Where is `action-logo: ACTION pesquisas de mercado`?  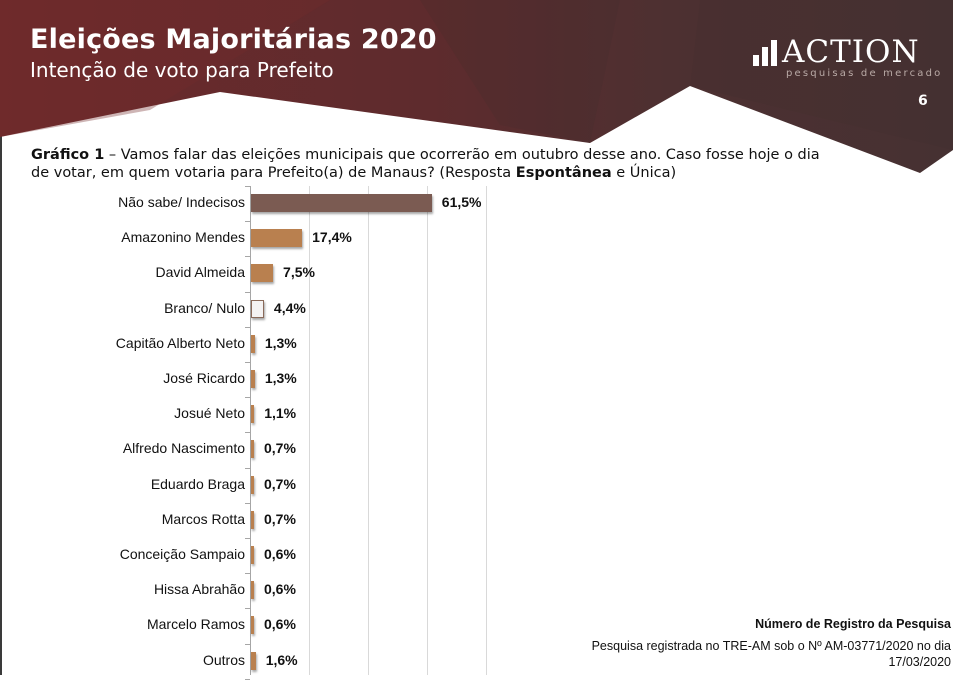 action-logo: ACTION pesquisas de mercado is located at coordinates (846, 60).